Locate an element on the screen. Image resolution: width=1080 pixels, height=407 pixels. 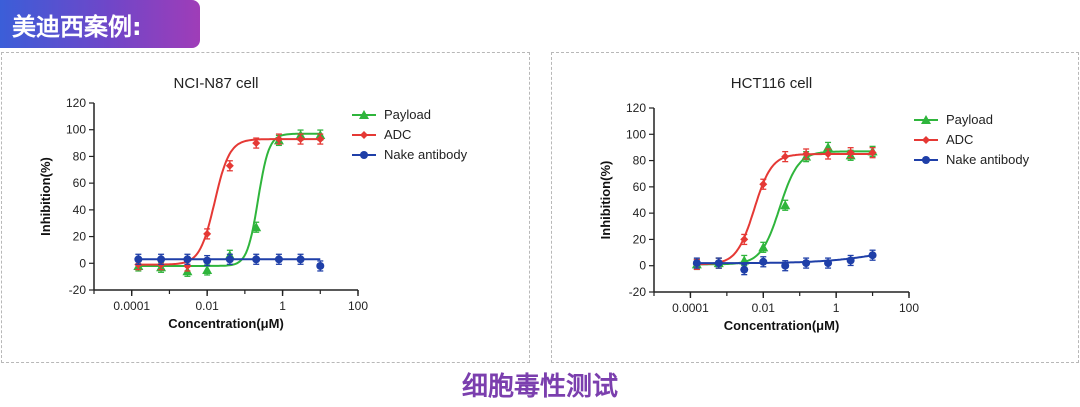
header-title: 美迪西案例: is located at coordinates (77, 26).